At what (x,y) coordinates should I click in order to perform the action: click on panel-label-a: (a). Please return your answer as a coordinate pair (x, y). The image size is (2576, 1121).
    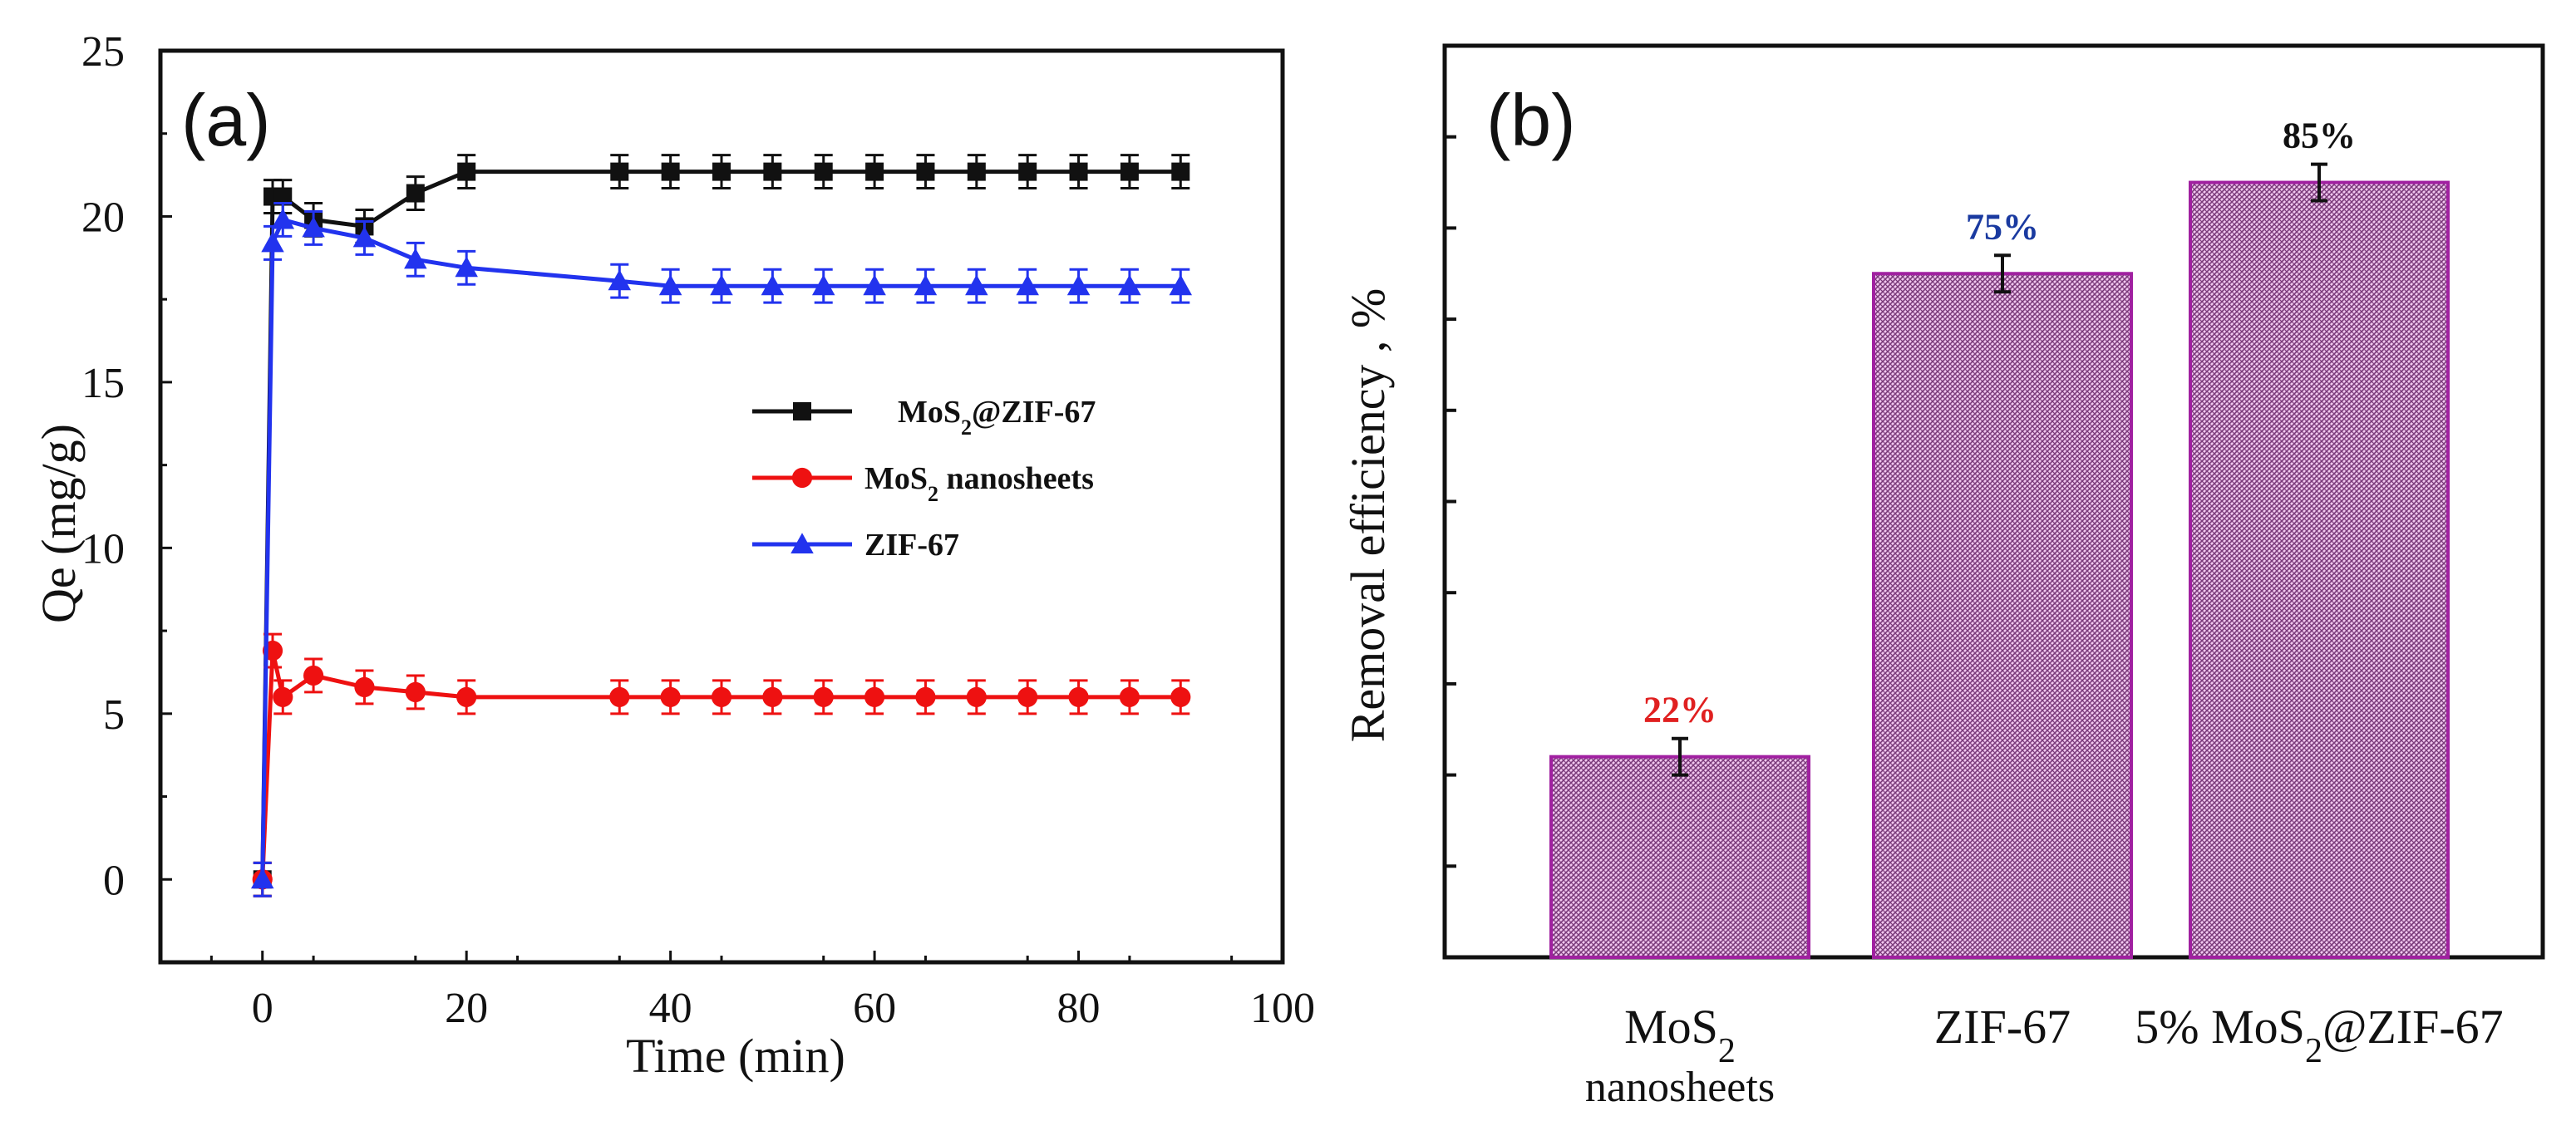
    Looking at the image, I should click on (226, 120).